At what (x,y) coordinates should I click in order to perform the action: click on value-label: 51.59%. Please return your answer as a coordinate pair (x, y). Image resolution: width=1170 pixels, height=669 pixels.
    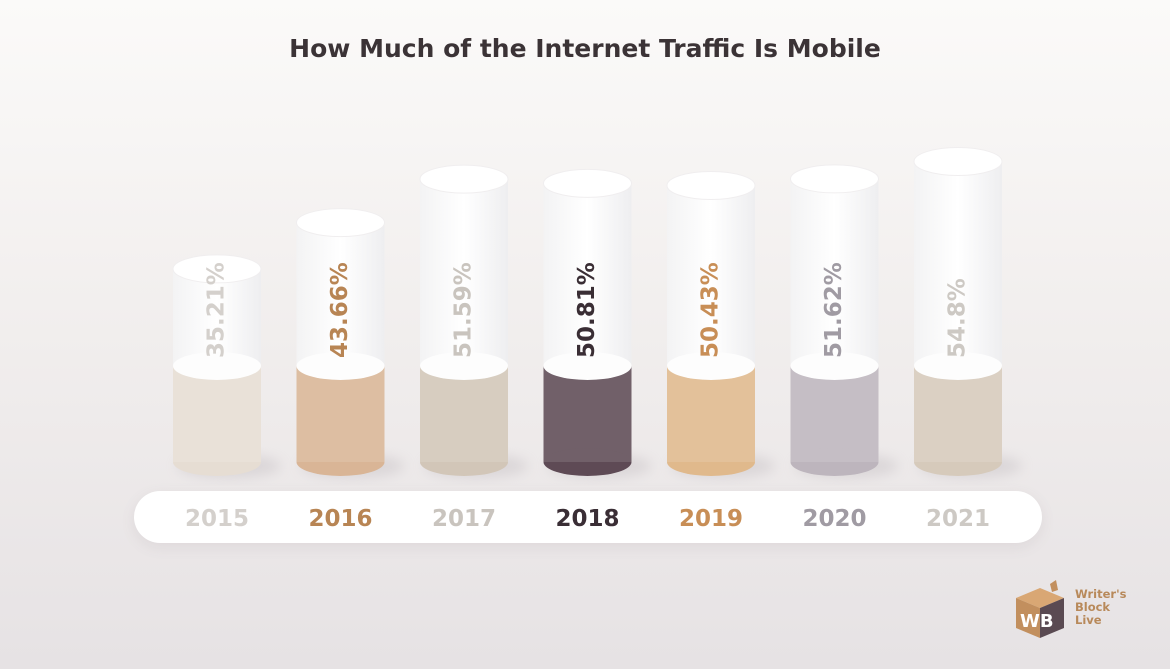
    Looking at the image, I should click on (464, 310).